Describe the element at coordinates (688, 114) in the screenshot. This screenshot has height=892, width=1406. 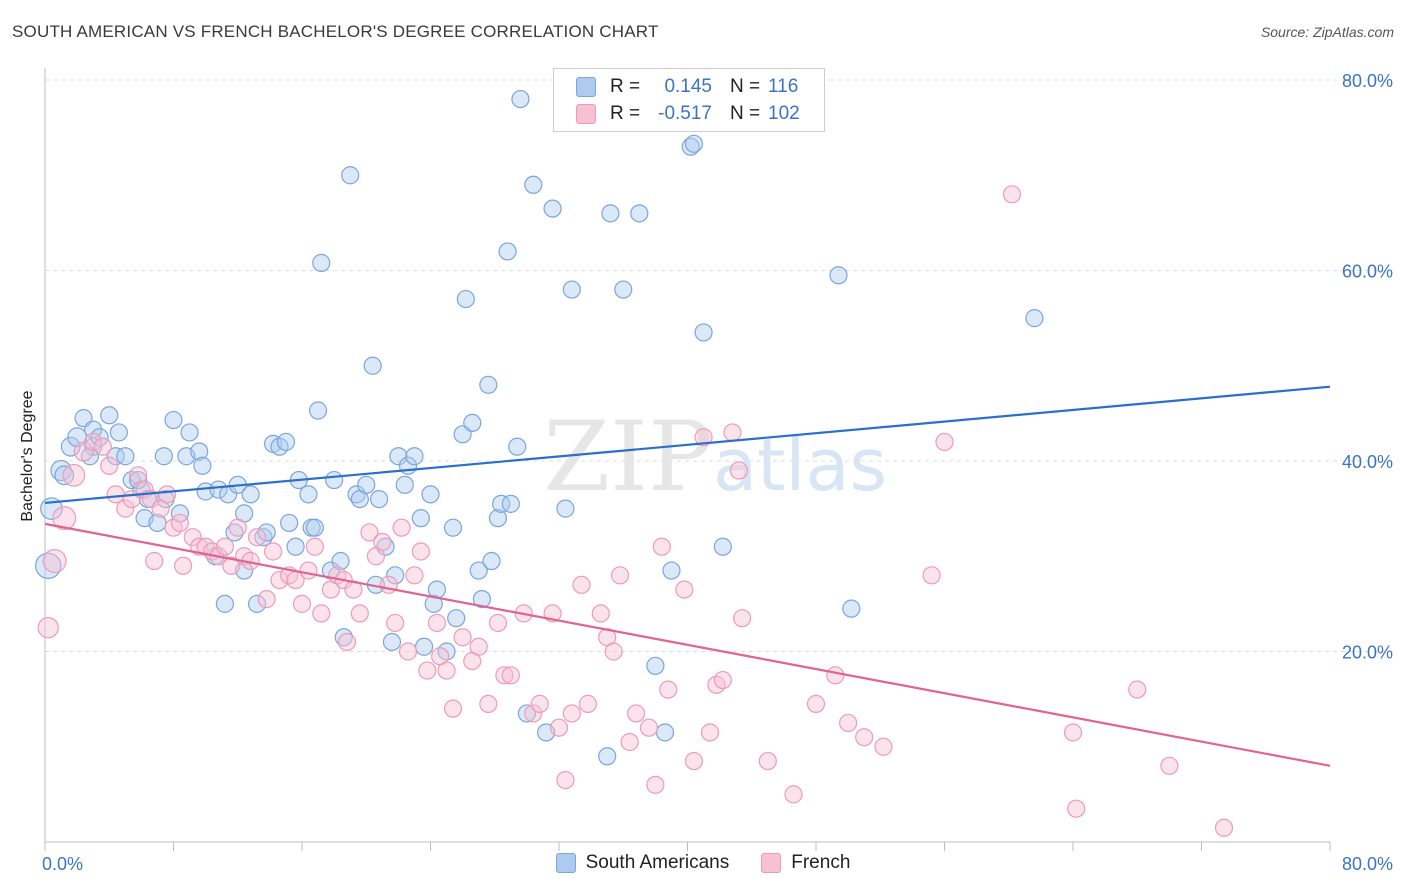
I see `legend-row-french: R = -0.517 N = 102` at that location.